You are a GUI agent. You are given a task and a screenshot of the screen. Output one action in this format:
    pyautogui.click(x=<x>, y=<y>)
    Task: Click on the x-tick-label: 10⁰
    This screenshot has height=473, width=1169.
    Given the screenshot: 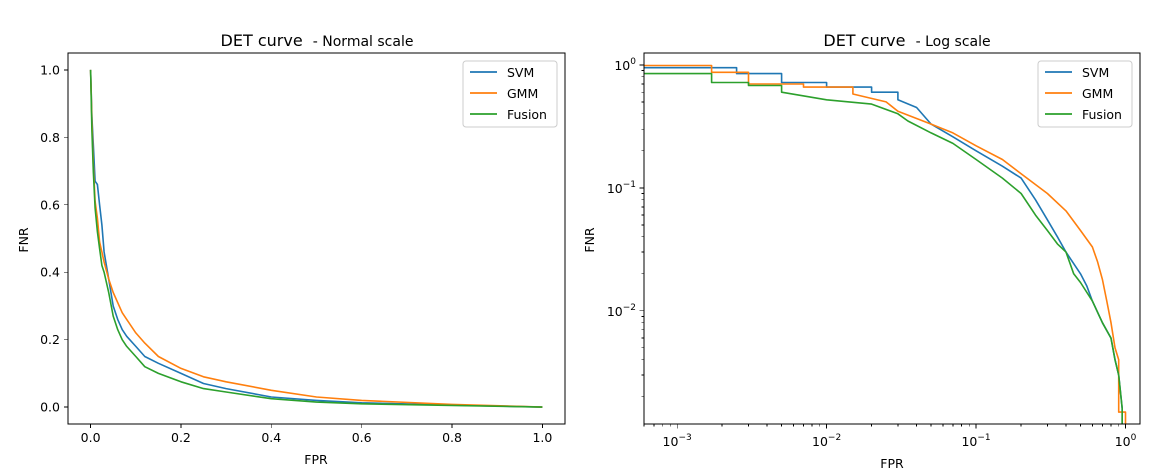 What is the action you would take?
    pyautogui.click(x=1126, y=441)
    